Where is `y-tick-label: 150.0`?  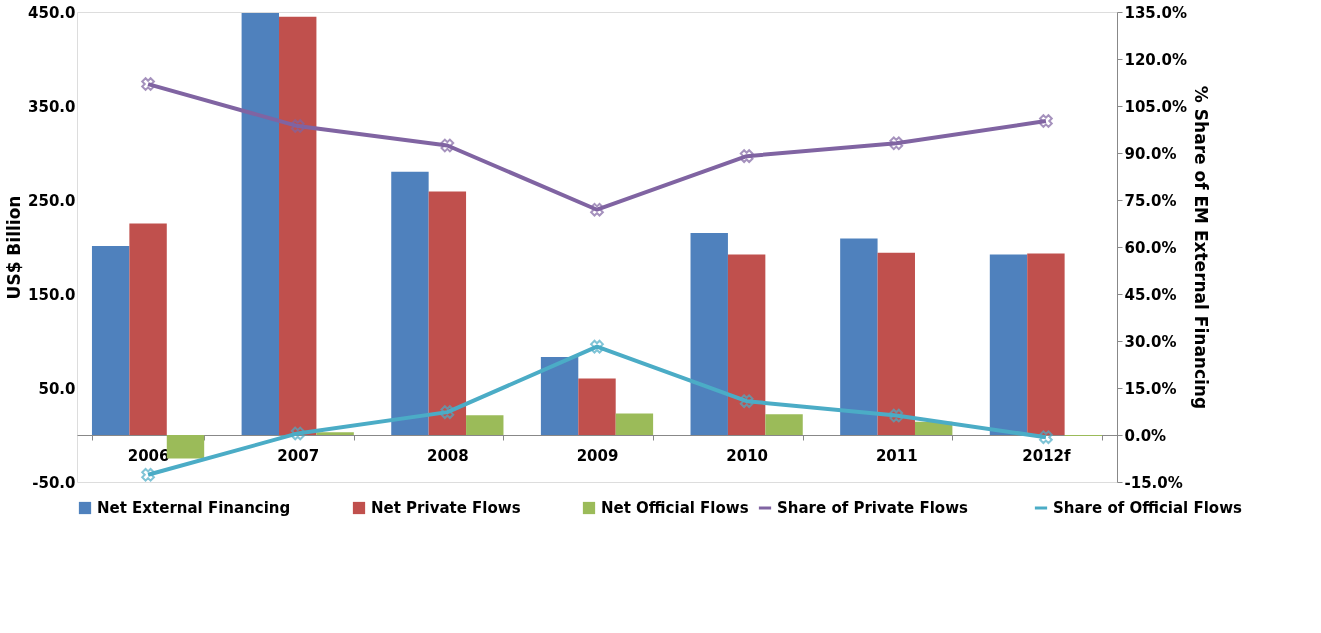
y-tick-label: 150.0 is located at coordinates (52, 294).